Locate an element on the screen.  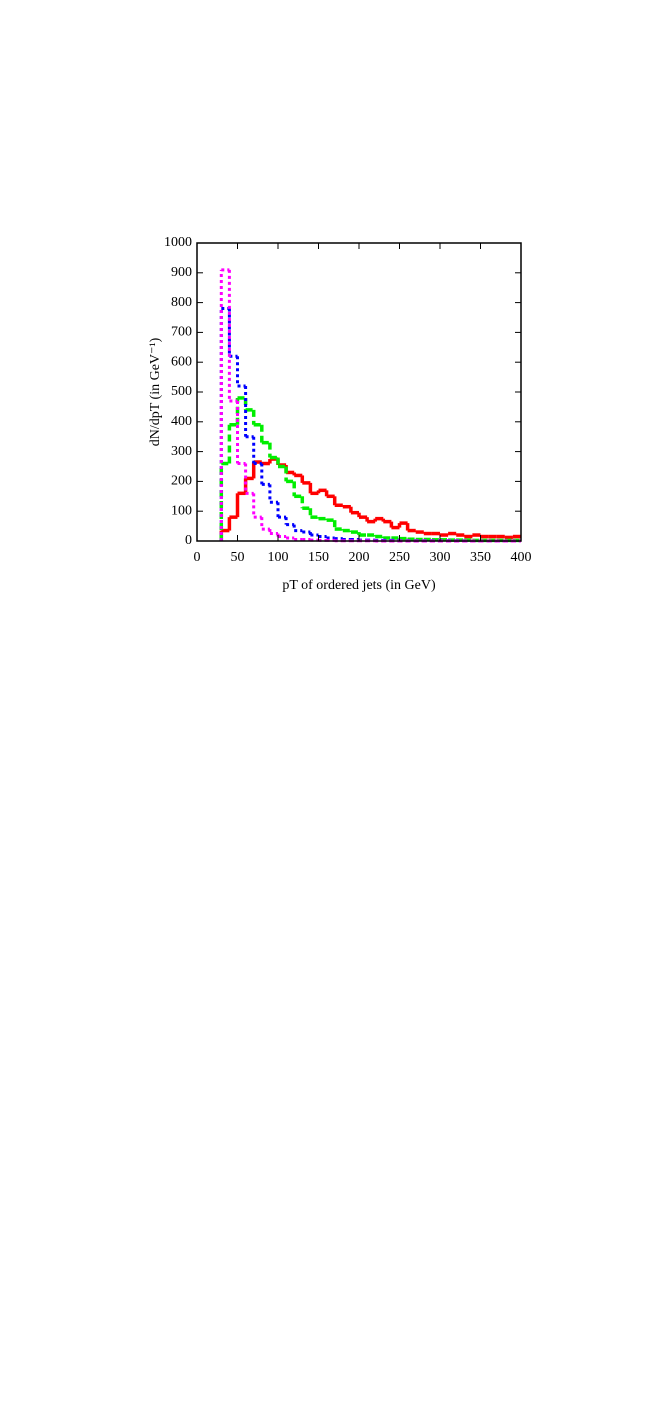
y-tick-label: 1000 is located at coordinates (178, 242).